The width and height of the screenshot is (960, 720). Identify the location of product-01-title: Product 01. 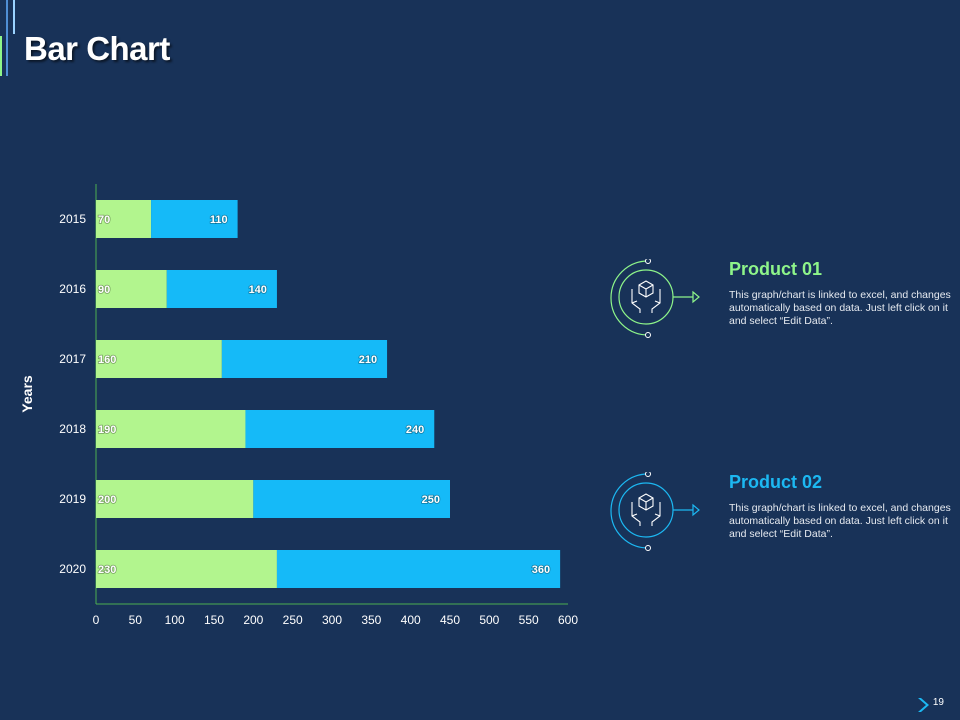
(776, 269).